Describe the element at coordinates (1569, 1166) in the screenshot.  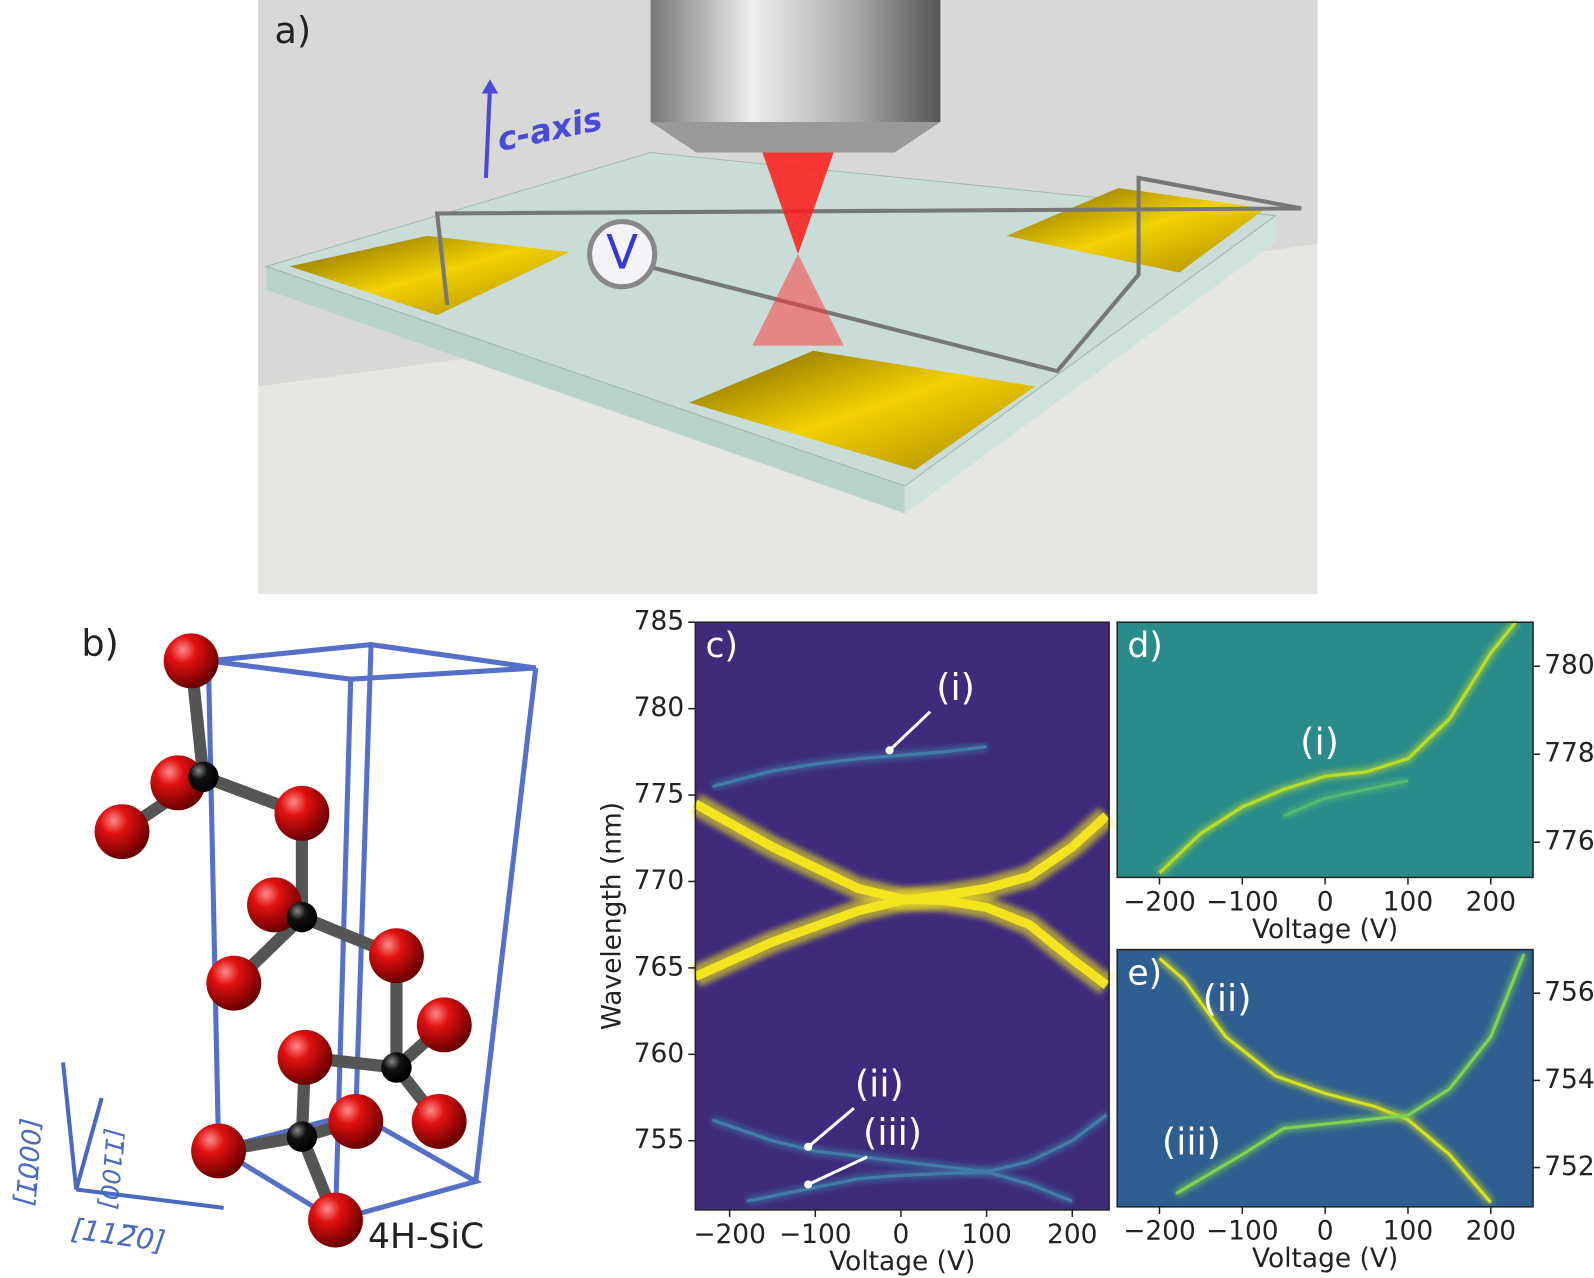
I see `y-tick-label: 752` at that location.